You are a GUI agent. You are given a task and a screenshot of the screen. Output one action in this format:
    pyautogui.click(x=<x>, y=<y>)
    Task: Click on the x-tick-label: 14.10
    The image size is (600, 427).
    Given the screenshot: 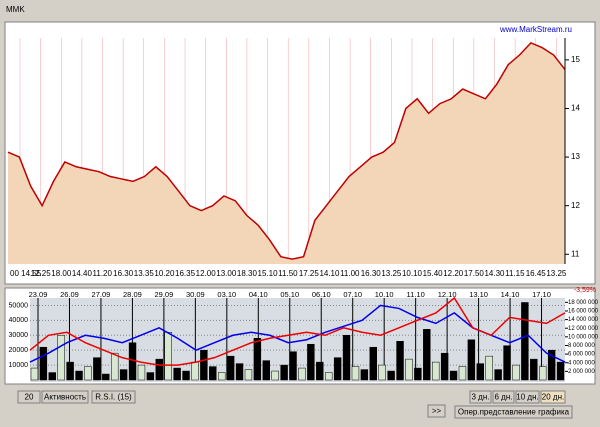 What is the action you would take?
    pyautogui.click(x=329, y=273)
    